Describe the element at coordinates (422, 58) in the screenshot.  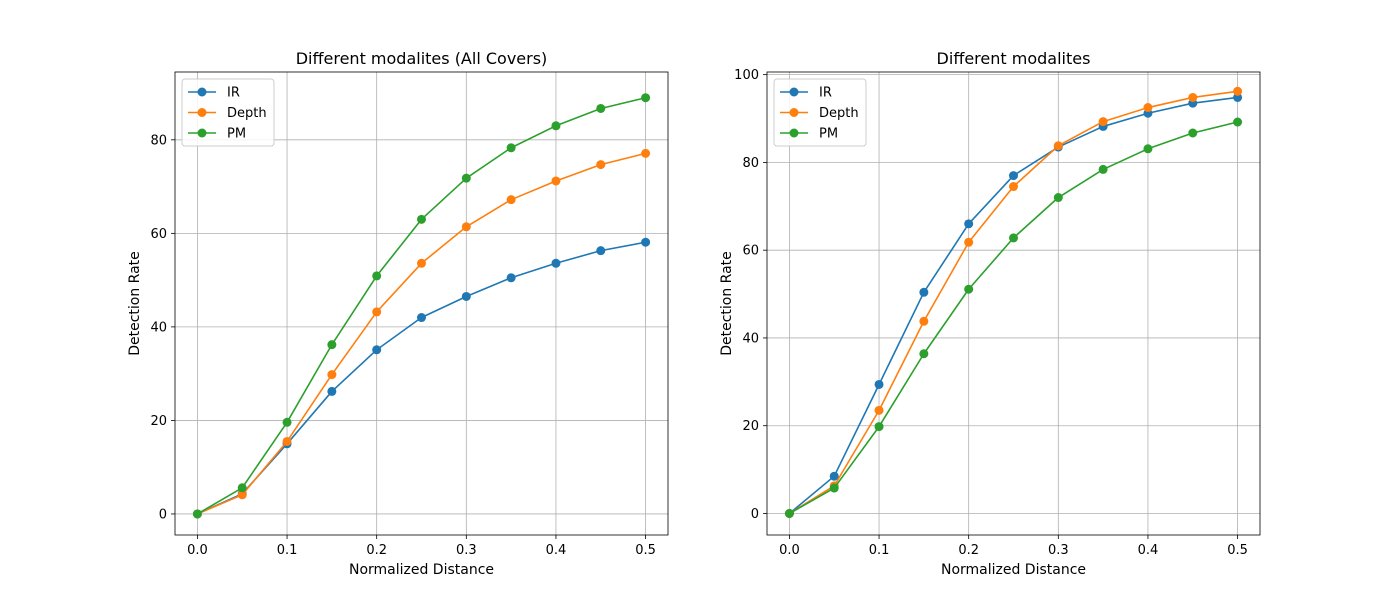
I see `chart-title: Different modalites (All Covers)` at that location.